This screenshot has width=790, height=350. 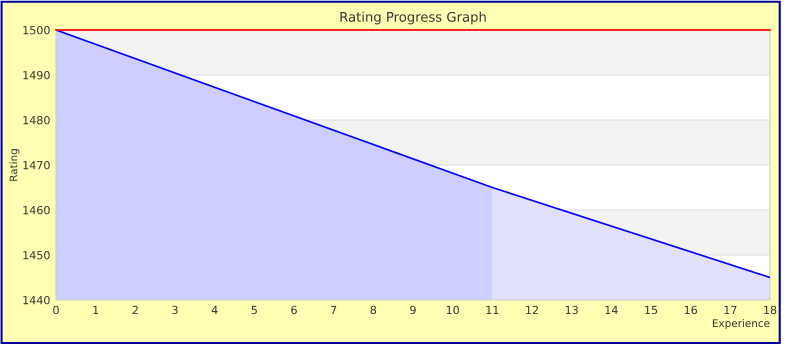 I want to click on x-tick-label: 3, so click(x=175, y=310).